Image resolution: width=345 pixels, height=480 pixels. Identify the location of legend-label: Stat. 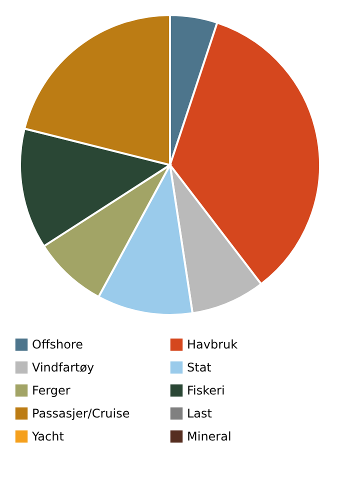
(199, 367).